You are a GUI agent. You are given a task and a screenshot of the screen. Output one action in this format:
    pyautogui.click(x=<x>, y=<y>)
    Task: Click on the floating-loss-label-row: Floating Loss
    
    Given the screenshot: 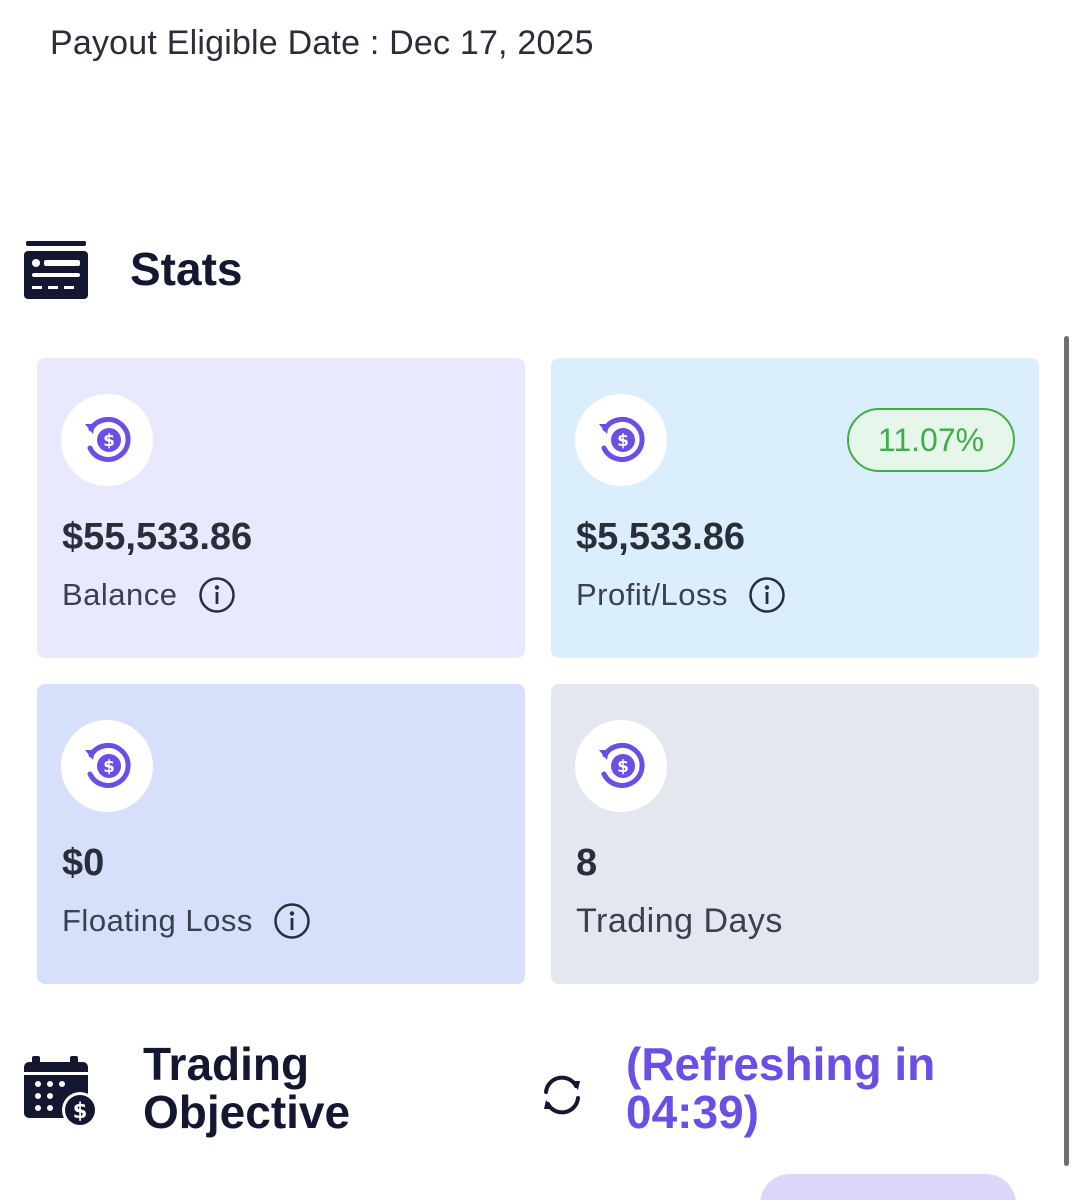 What is the action you would take?
    pyautogui.click(x=186, y=921)
    